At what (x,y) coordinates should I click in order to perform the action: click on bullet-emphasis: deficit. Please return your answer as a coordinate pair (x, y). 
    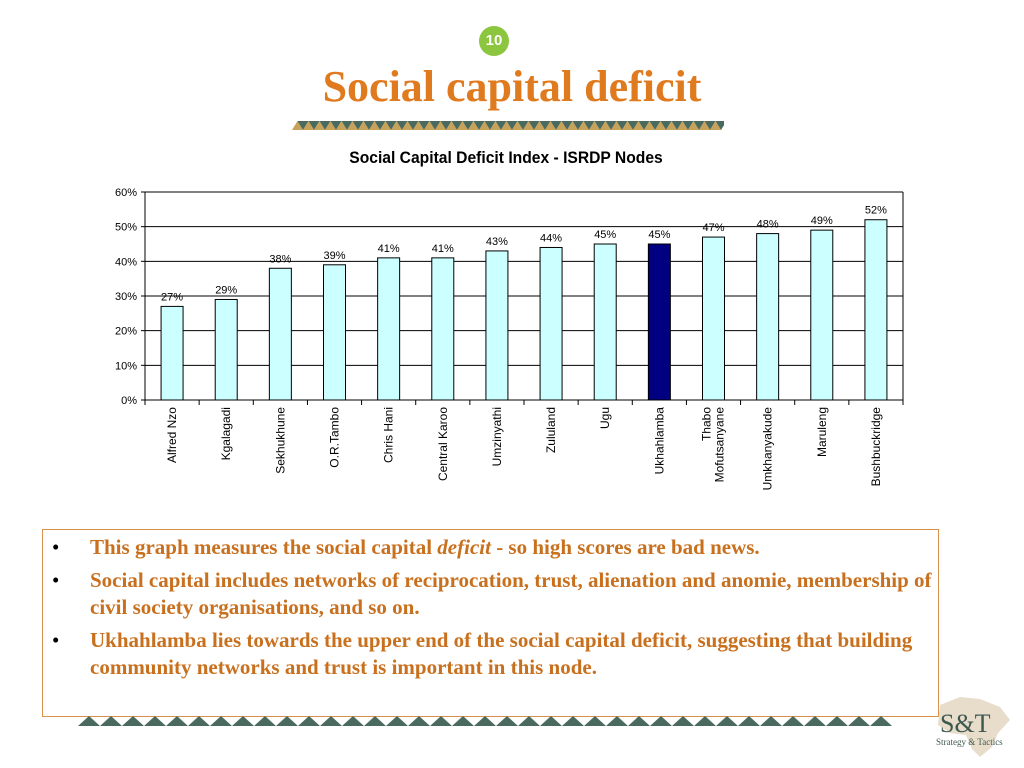
    Looking at the image, I should click on (464, 547).